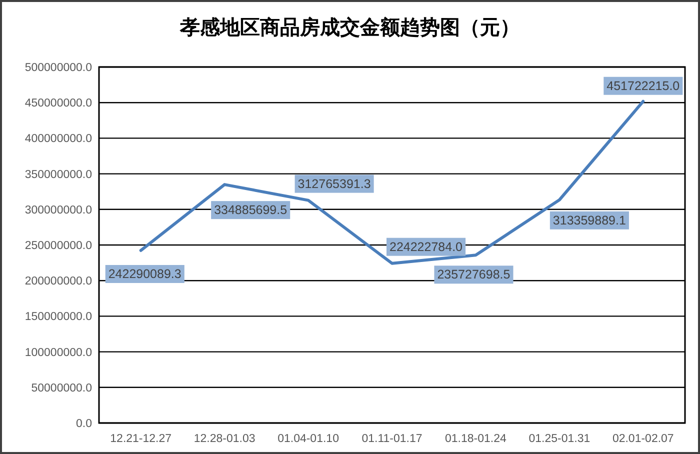 The width and height of the screenshot is (700, 454). Describe the element at coordinates (559, 439) in the screenshot. I see `x-tick-label: 01.25-01.31` at that location.